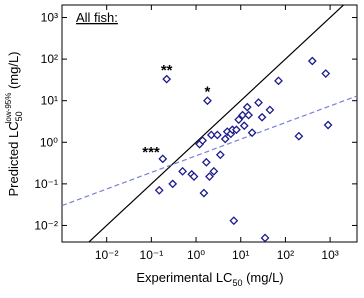  What do you see at coordinates (237, 283) in the screenshot?
I see `x-label-sub: 50` at bounding box center [237, 283].